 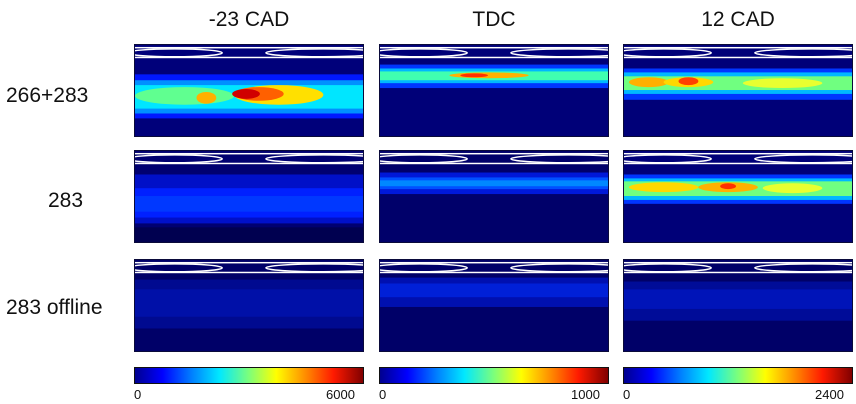 I want to click on image-panel-266-283-12cad, so click(x=738, y=90).